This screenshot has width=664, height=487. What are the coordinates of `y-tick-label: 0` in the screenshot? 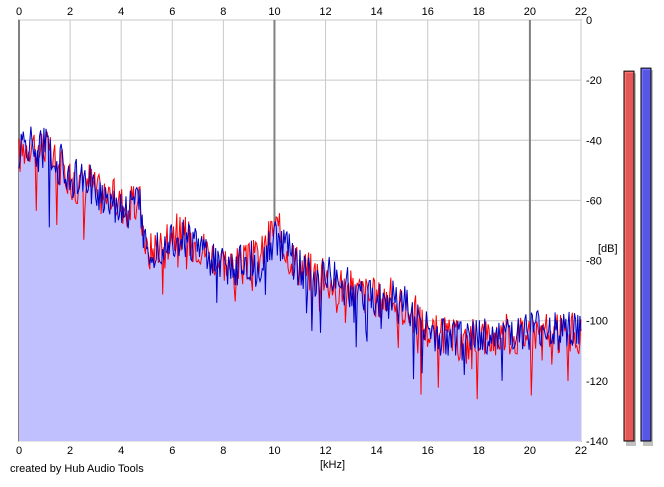 It's located at (589, 21).